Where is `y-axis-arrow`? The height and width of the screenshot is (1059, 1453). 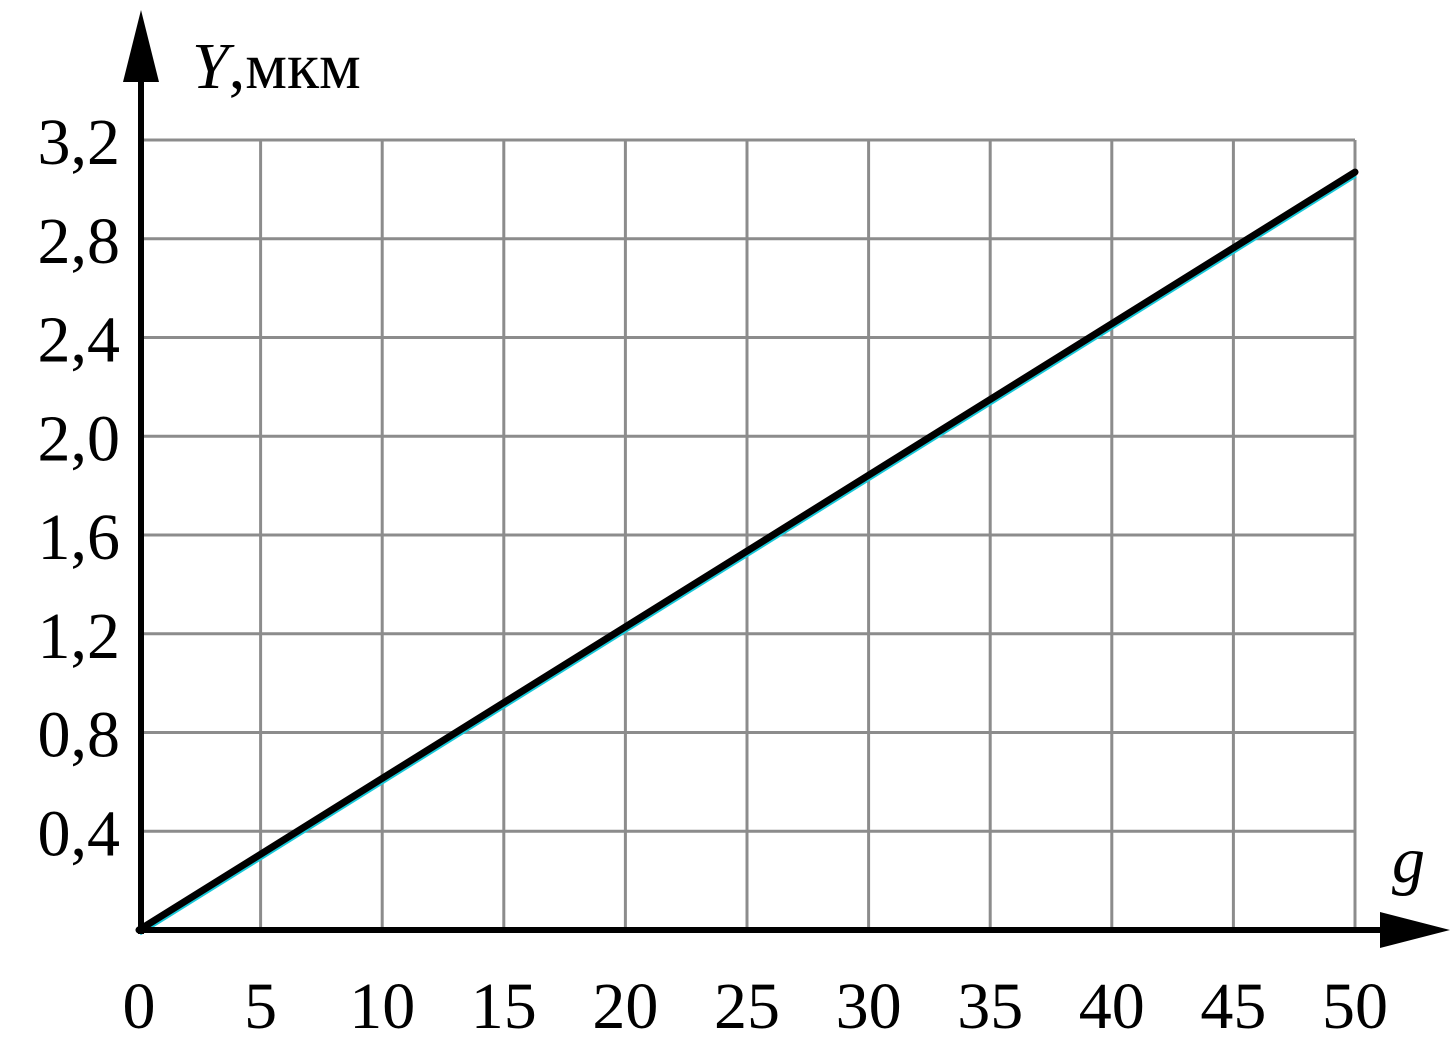
y-axis-arrow is located at coordinates (141, 46).